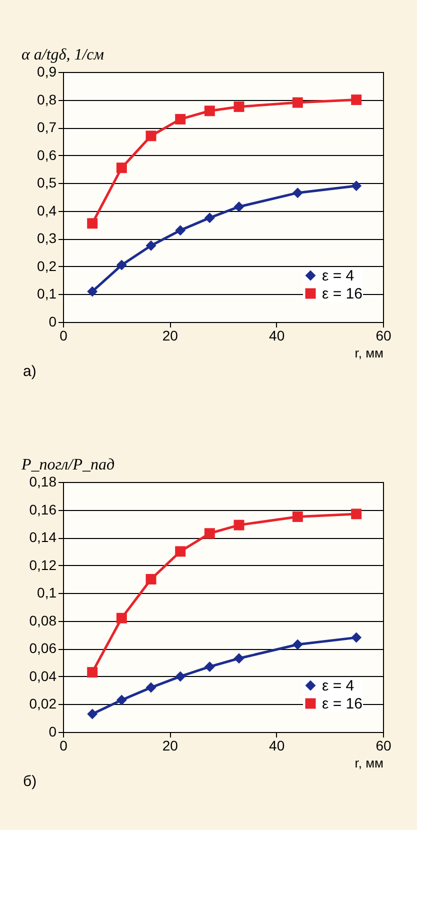 This screenshot has width=432, height=910. What do you see at coordinates (47, 99) in the screenshot?
I see `y-tick-label: 0,8` at bounding box center [47, 99].